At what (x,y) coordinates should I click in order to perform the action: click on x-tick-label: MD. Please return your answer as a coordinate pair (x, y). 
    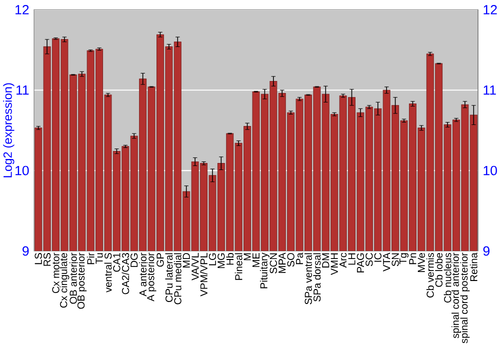
    Looking at the image, I should click on (186, 260).